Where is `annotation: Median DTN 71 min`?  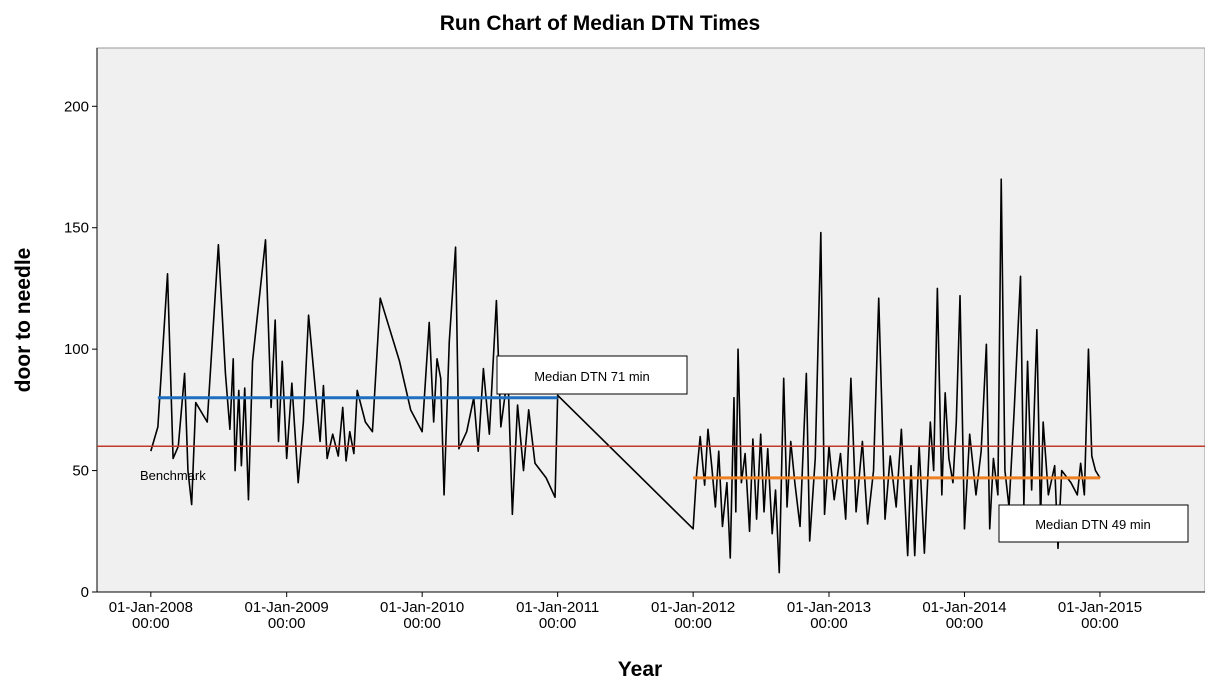 annotation: Median DTN 71 min is located at coordinates (592, 376).